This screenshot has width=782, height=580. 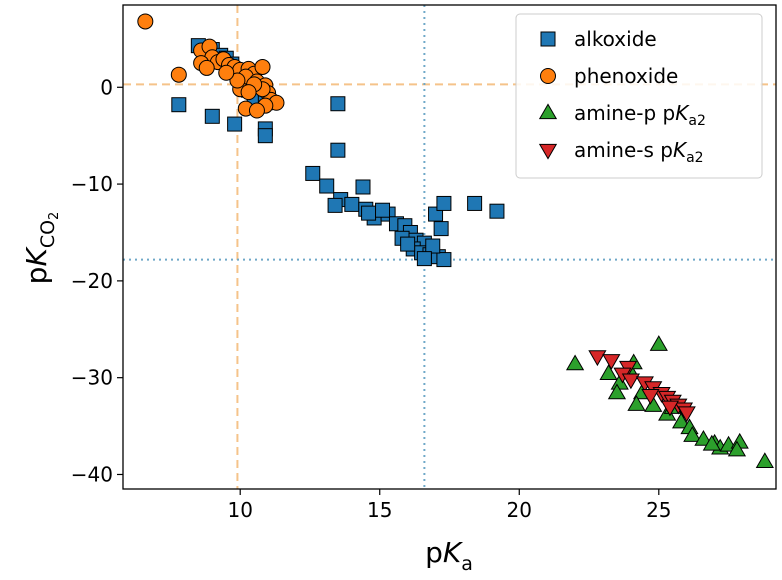 I want to click on legend-label-3: amine-s pKa2, so click(x=639, y=152).